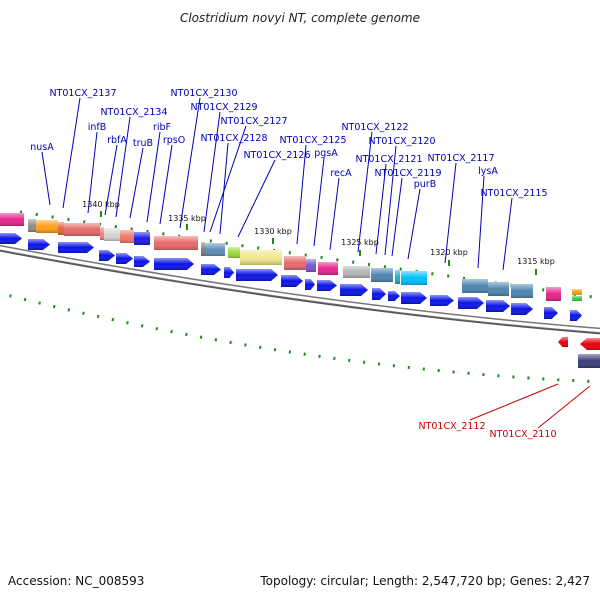 Image resolution: width=600 pixels, height=600 pixels. Describe the element at coordinates (407, 173) in the screenshot. I see `gene-label: NT01CX_2119` at that location.